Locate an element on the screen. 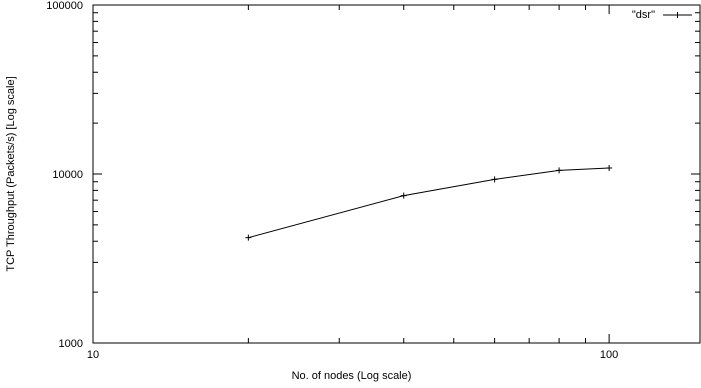 The width and height of the screenshot is (701, 388). y-tick-label: 100000 is located at coordinates (64, 6).